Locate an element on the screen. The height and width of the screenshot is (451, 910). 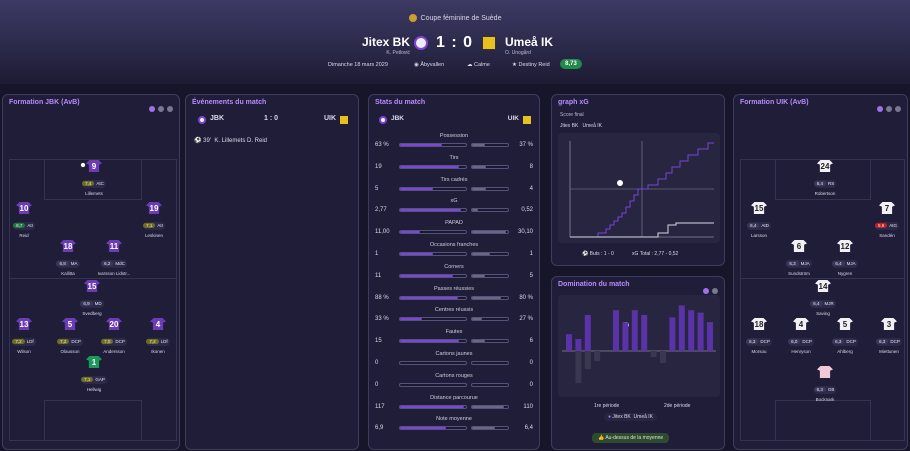
player-position: AtC is located at coordinates (100, 183).